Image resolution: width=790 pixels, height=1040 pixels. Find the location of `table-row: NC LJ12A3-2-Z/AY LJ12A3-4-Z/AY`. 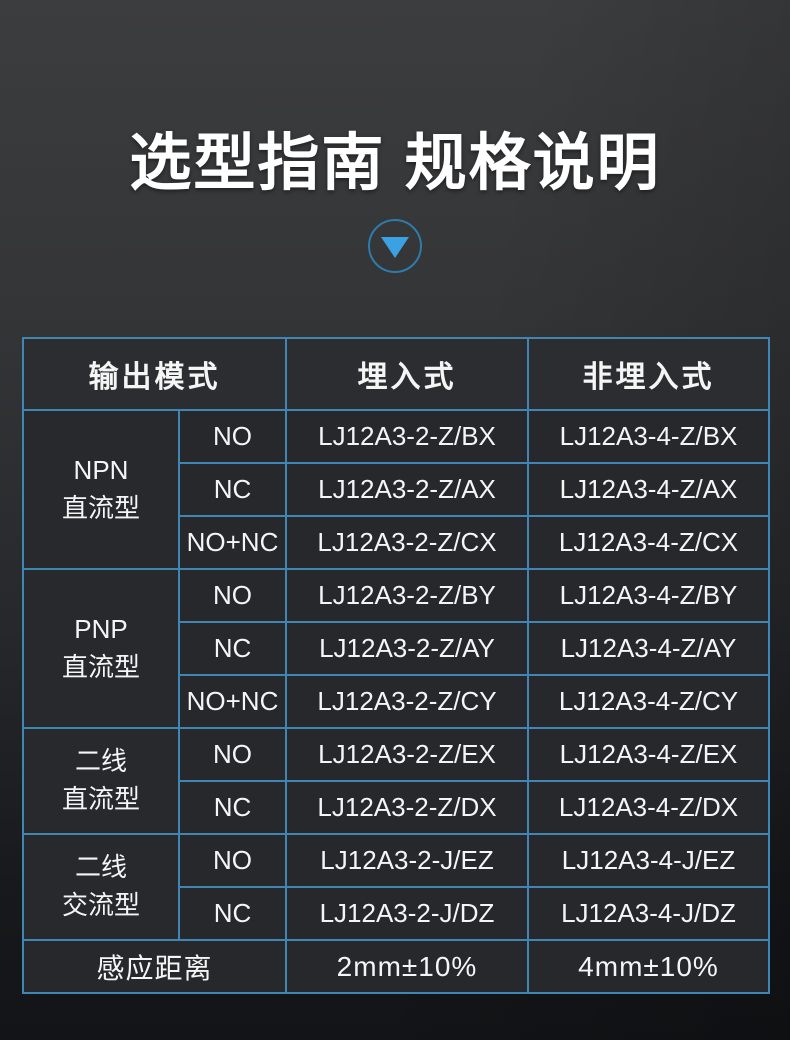

table-row: NC LJ12A3-2-Z/AY LJ12A3-4-Z/AY is located at coordinates (396, 648).